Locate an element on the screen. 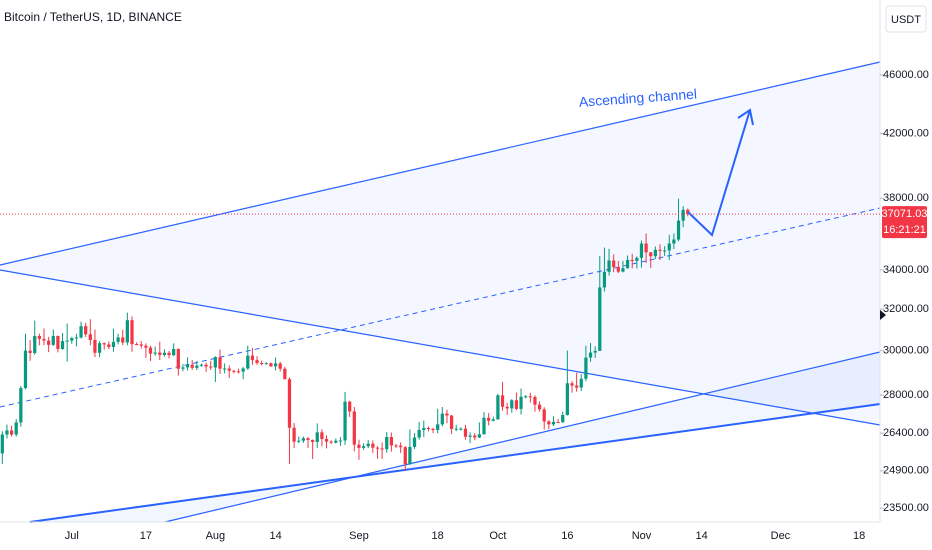 This screenshot has width=932, height=550. y-tick-label: 28000.00 is located at coordinates (906, 395).